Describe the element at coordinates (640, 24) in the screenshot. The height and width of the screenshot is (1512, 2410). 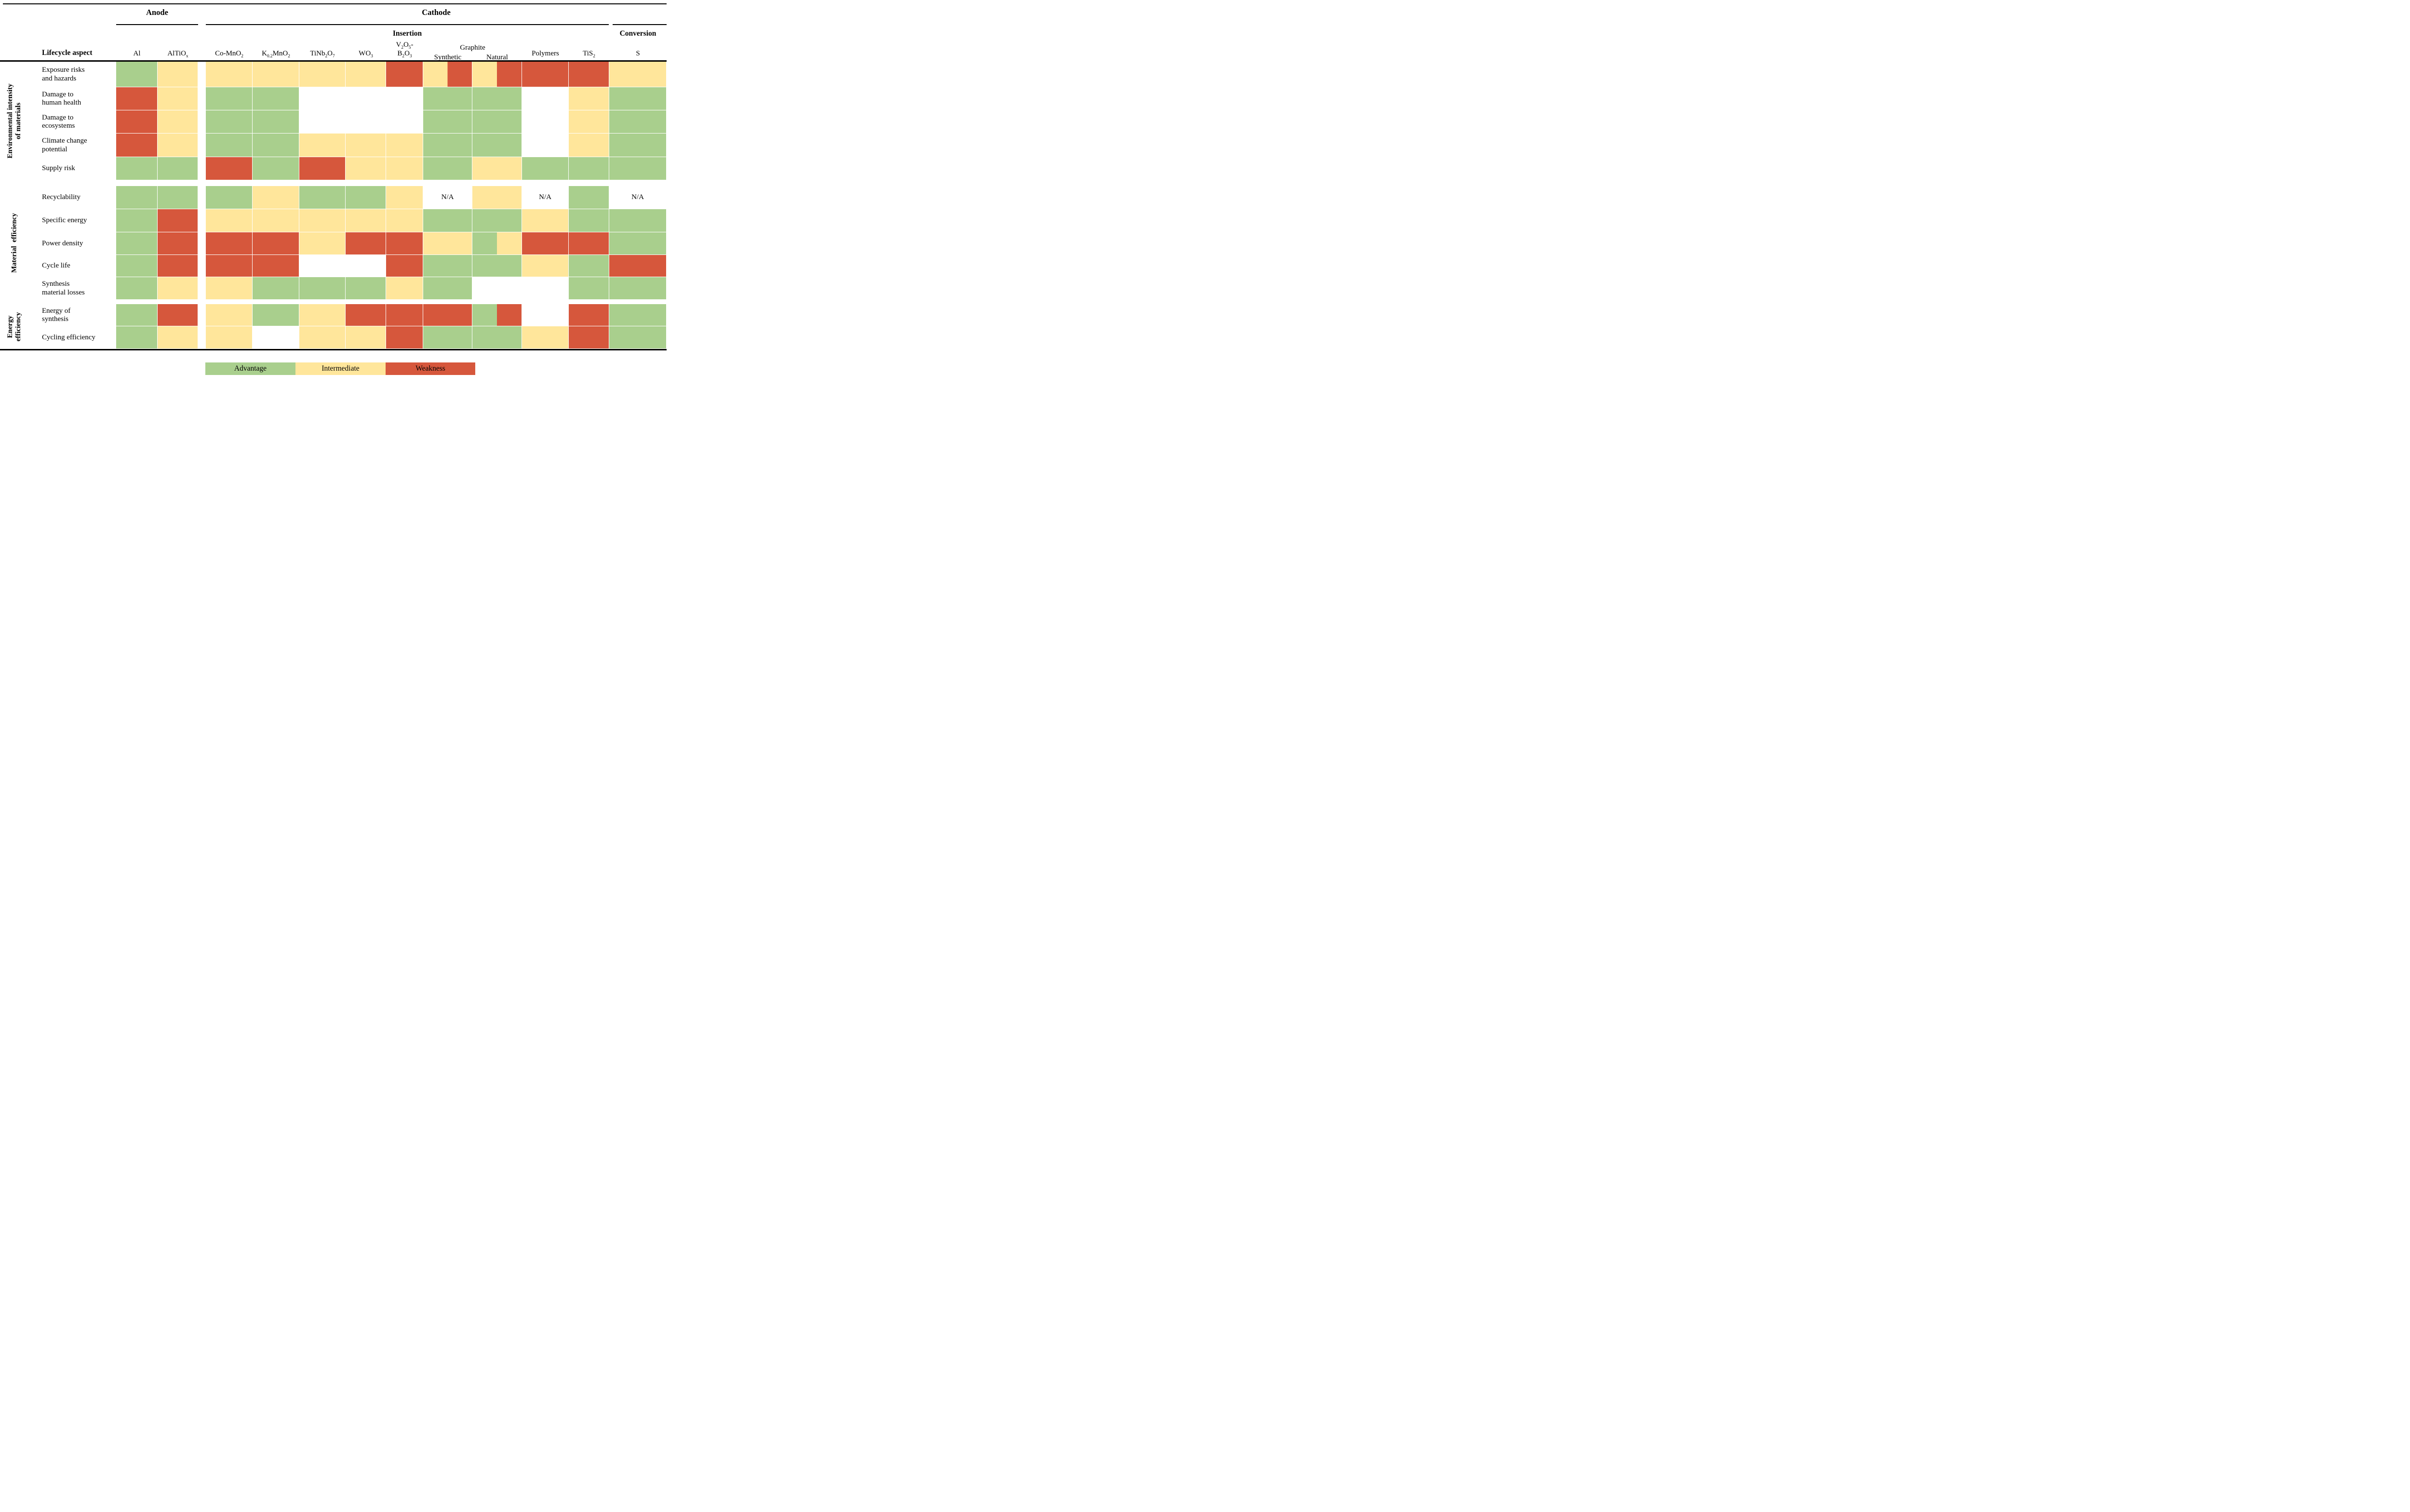
I see `conversion-underline` at that location.